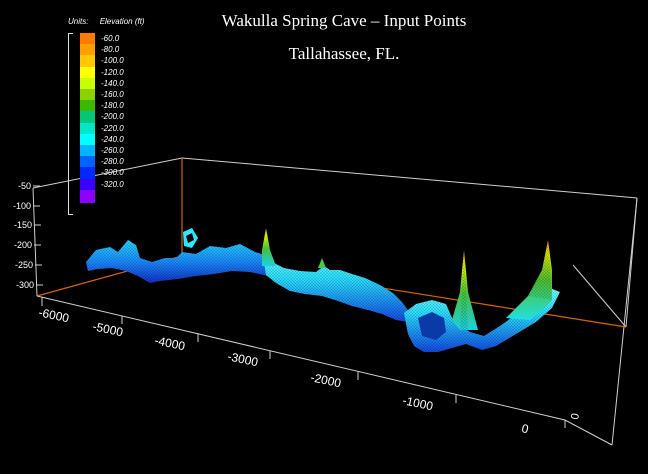  Describe the element at coordinates (112, 128) in the screenshot. I see `legend-label: -220.0` at that location.